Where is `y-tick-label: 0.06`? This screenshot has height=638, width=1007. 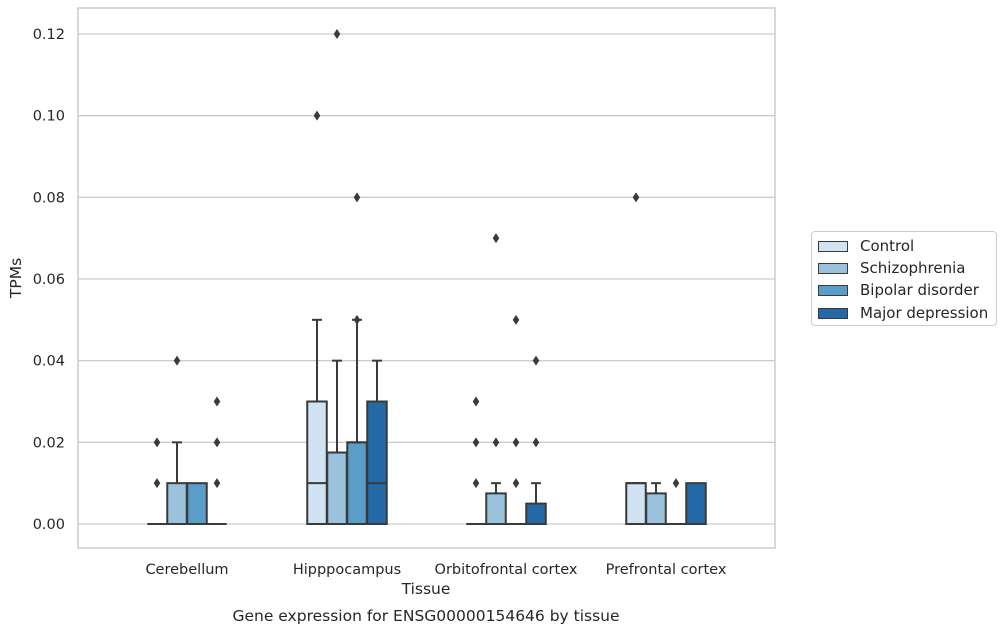
y-tick-label: 0.06 is located at coordinates (49, 280).